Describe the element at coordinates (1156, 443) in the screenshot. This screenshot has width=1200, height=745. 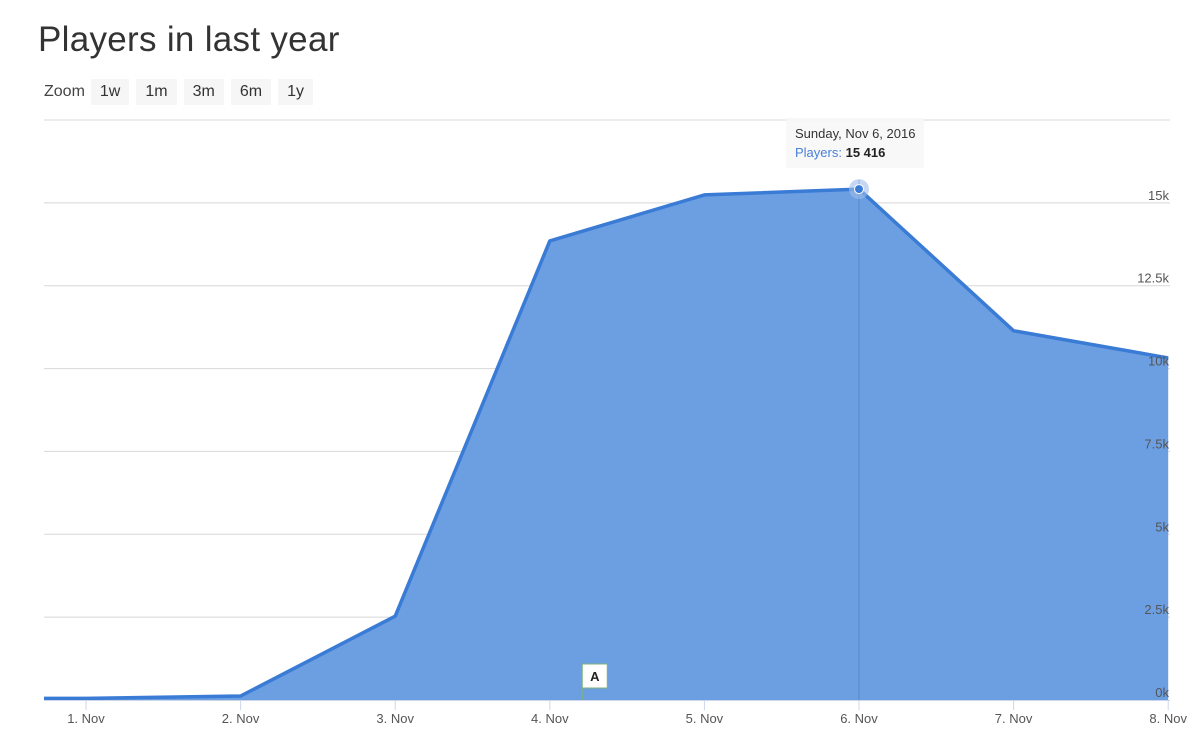
I see `y-tick-label: 7.5k` at that location.